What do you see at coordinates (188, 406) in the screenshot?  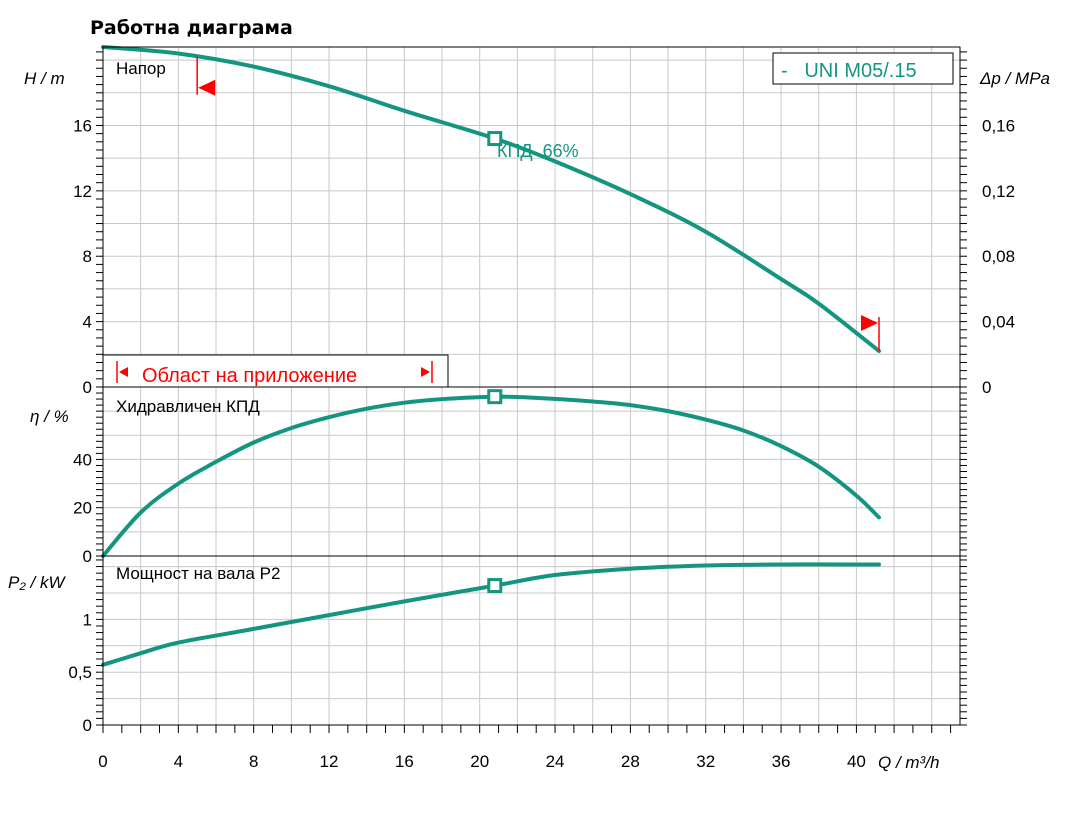 I see `panel-title-efficiency: Хидравличен КПД` at bounding box center [188, 406].